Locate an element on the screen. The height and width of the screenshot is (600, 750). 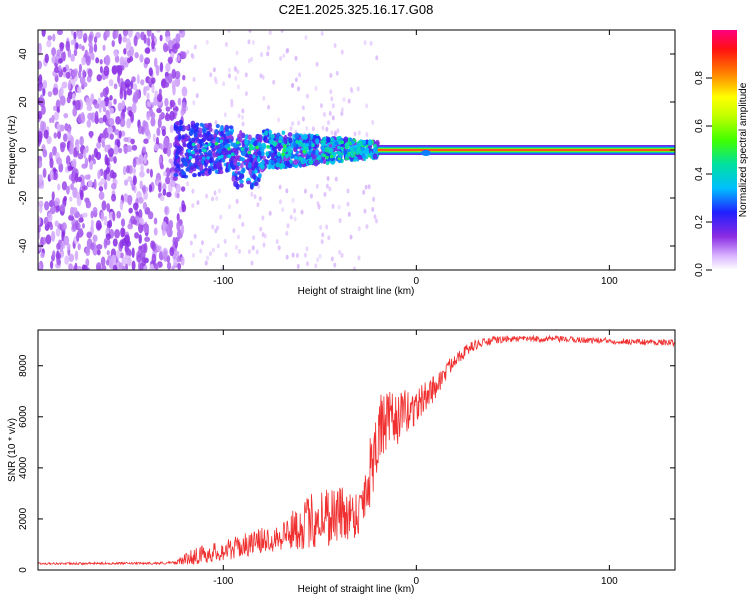
colorbar-label: Normalized spectral amplitude is located at coordinates (743, 149).